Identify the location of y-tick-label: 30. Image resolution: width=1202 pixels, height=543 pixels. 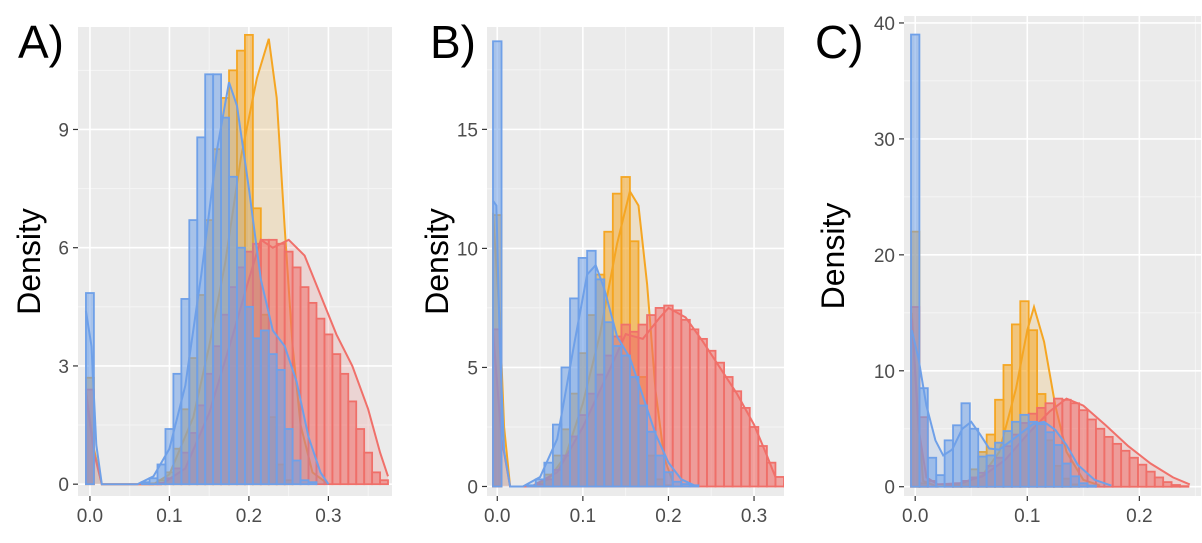
(884, 140).